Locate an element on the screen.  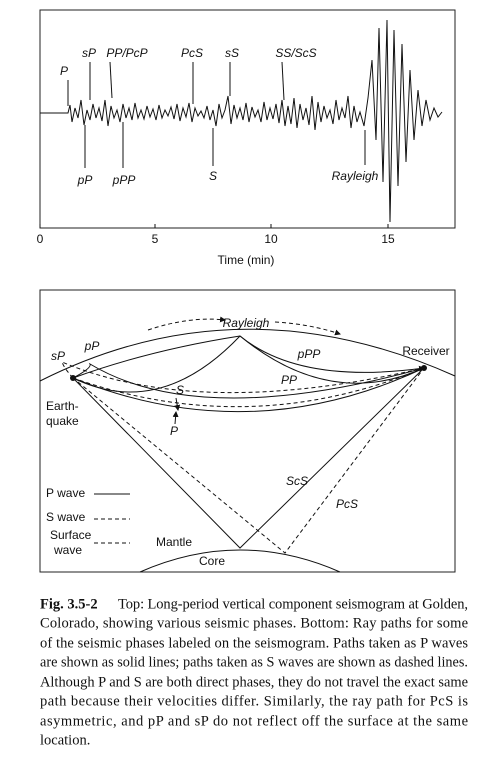
axis-ticks is located at coordinates (214, 226).